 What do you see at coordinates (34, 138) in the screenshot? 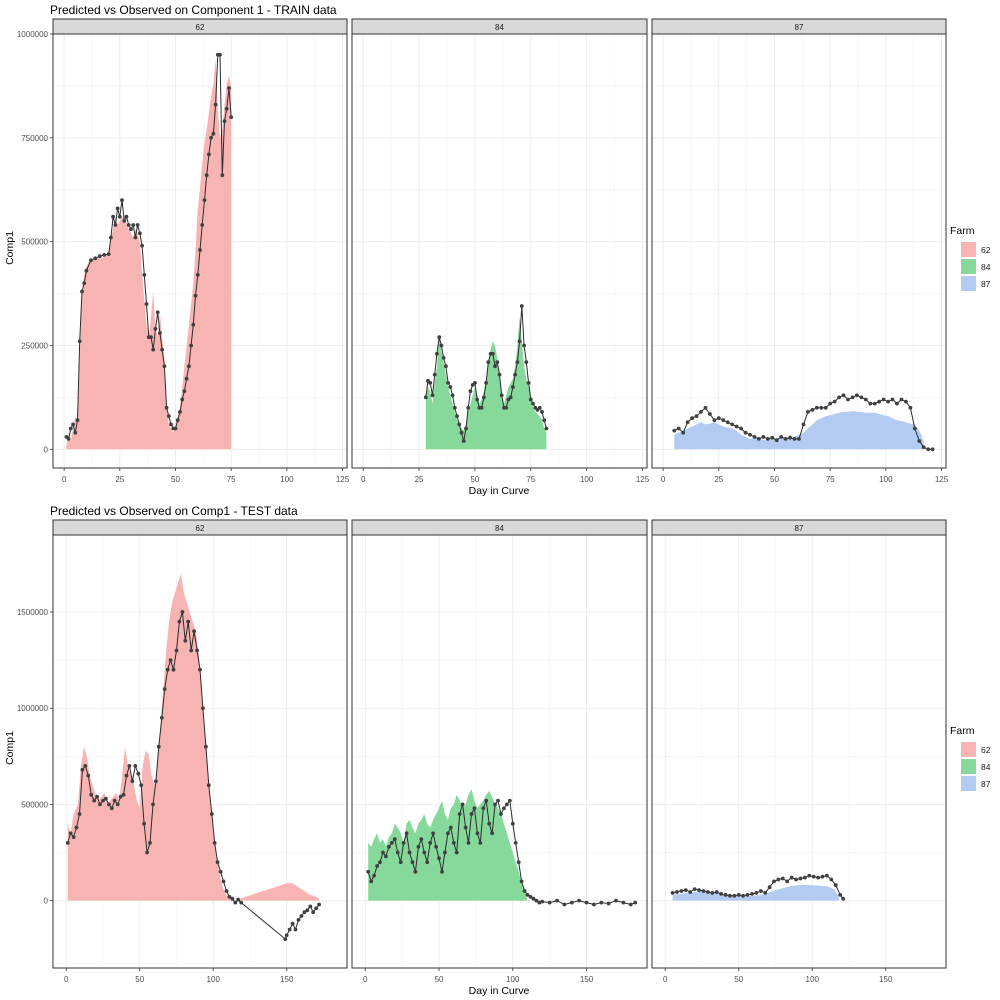
I see `train-y-tick-label: 750000` at bounding box center [34, 138].